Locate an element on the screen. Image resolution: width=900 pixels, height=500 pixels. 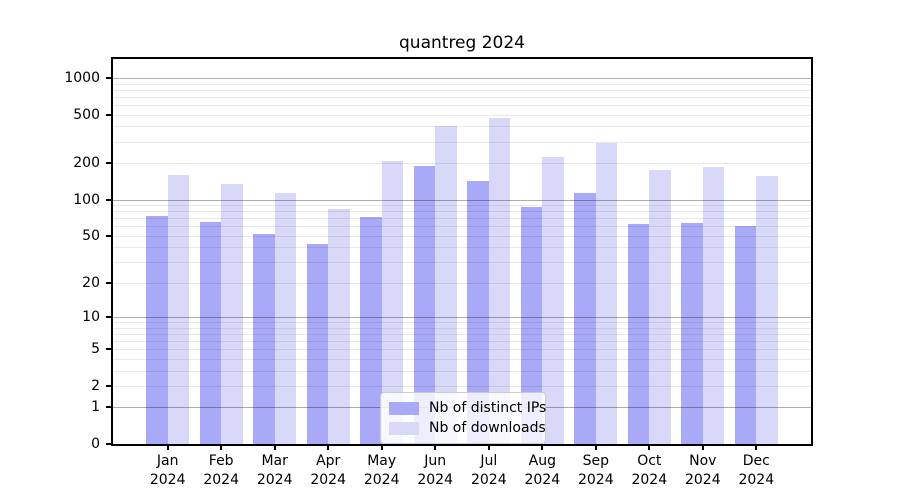
x-tick-jun is located at coordinates (435, 448).